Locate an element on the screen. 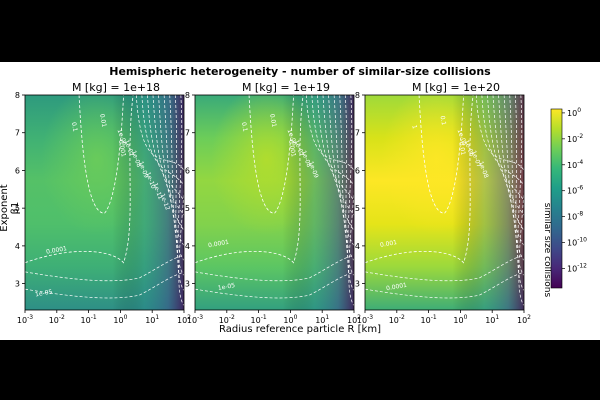 The width and height of the screenshot is (600, 400). colorbar-tick-label: 10⁻¹⁰ is located at coordinates (577, 242).